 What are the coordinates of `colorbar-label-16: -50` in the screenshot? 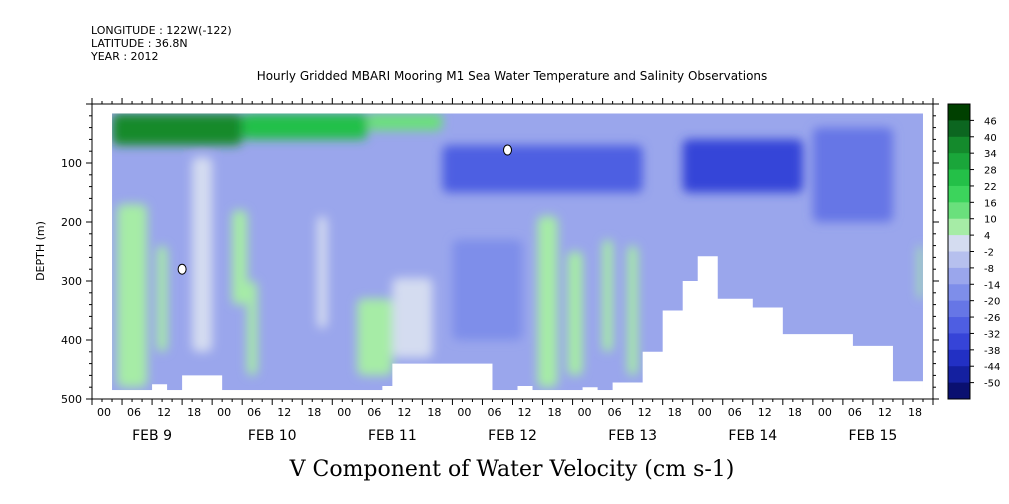 It's located at (992, 384).